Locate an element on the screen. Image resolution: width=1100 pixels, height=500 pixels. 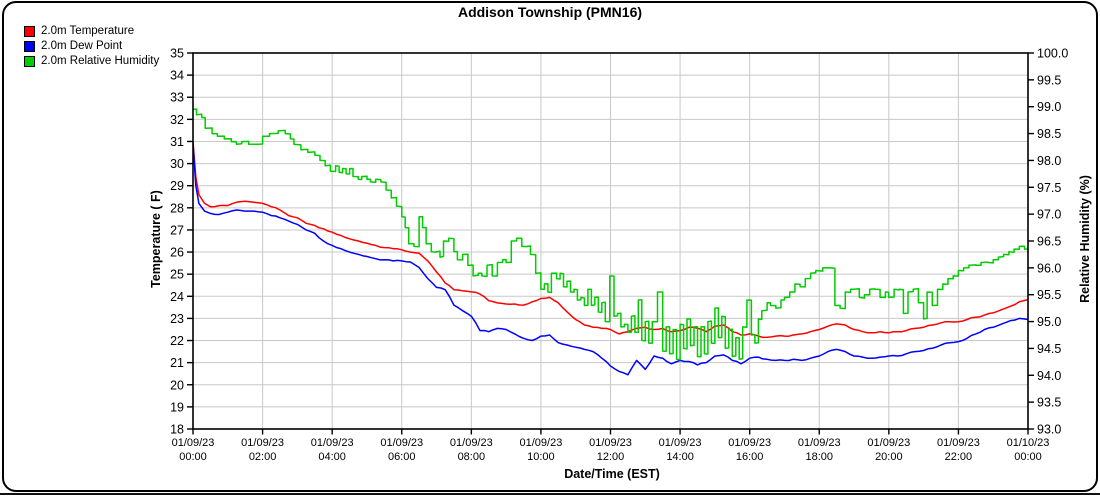
left-axis-tick-label: 31 is located at coordinates (177, 142).